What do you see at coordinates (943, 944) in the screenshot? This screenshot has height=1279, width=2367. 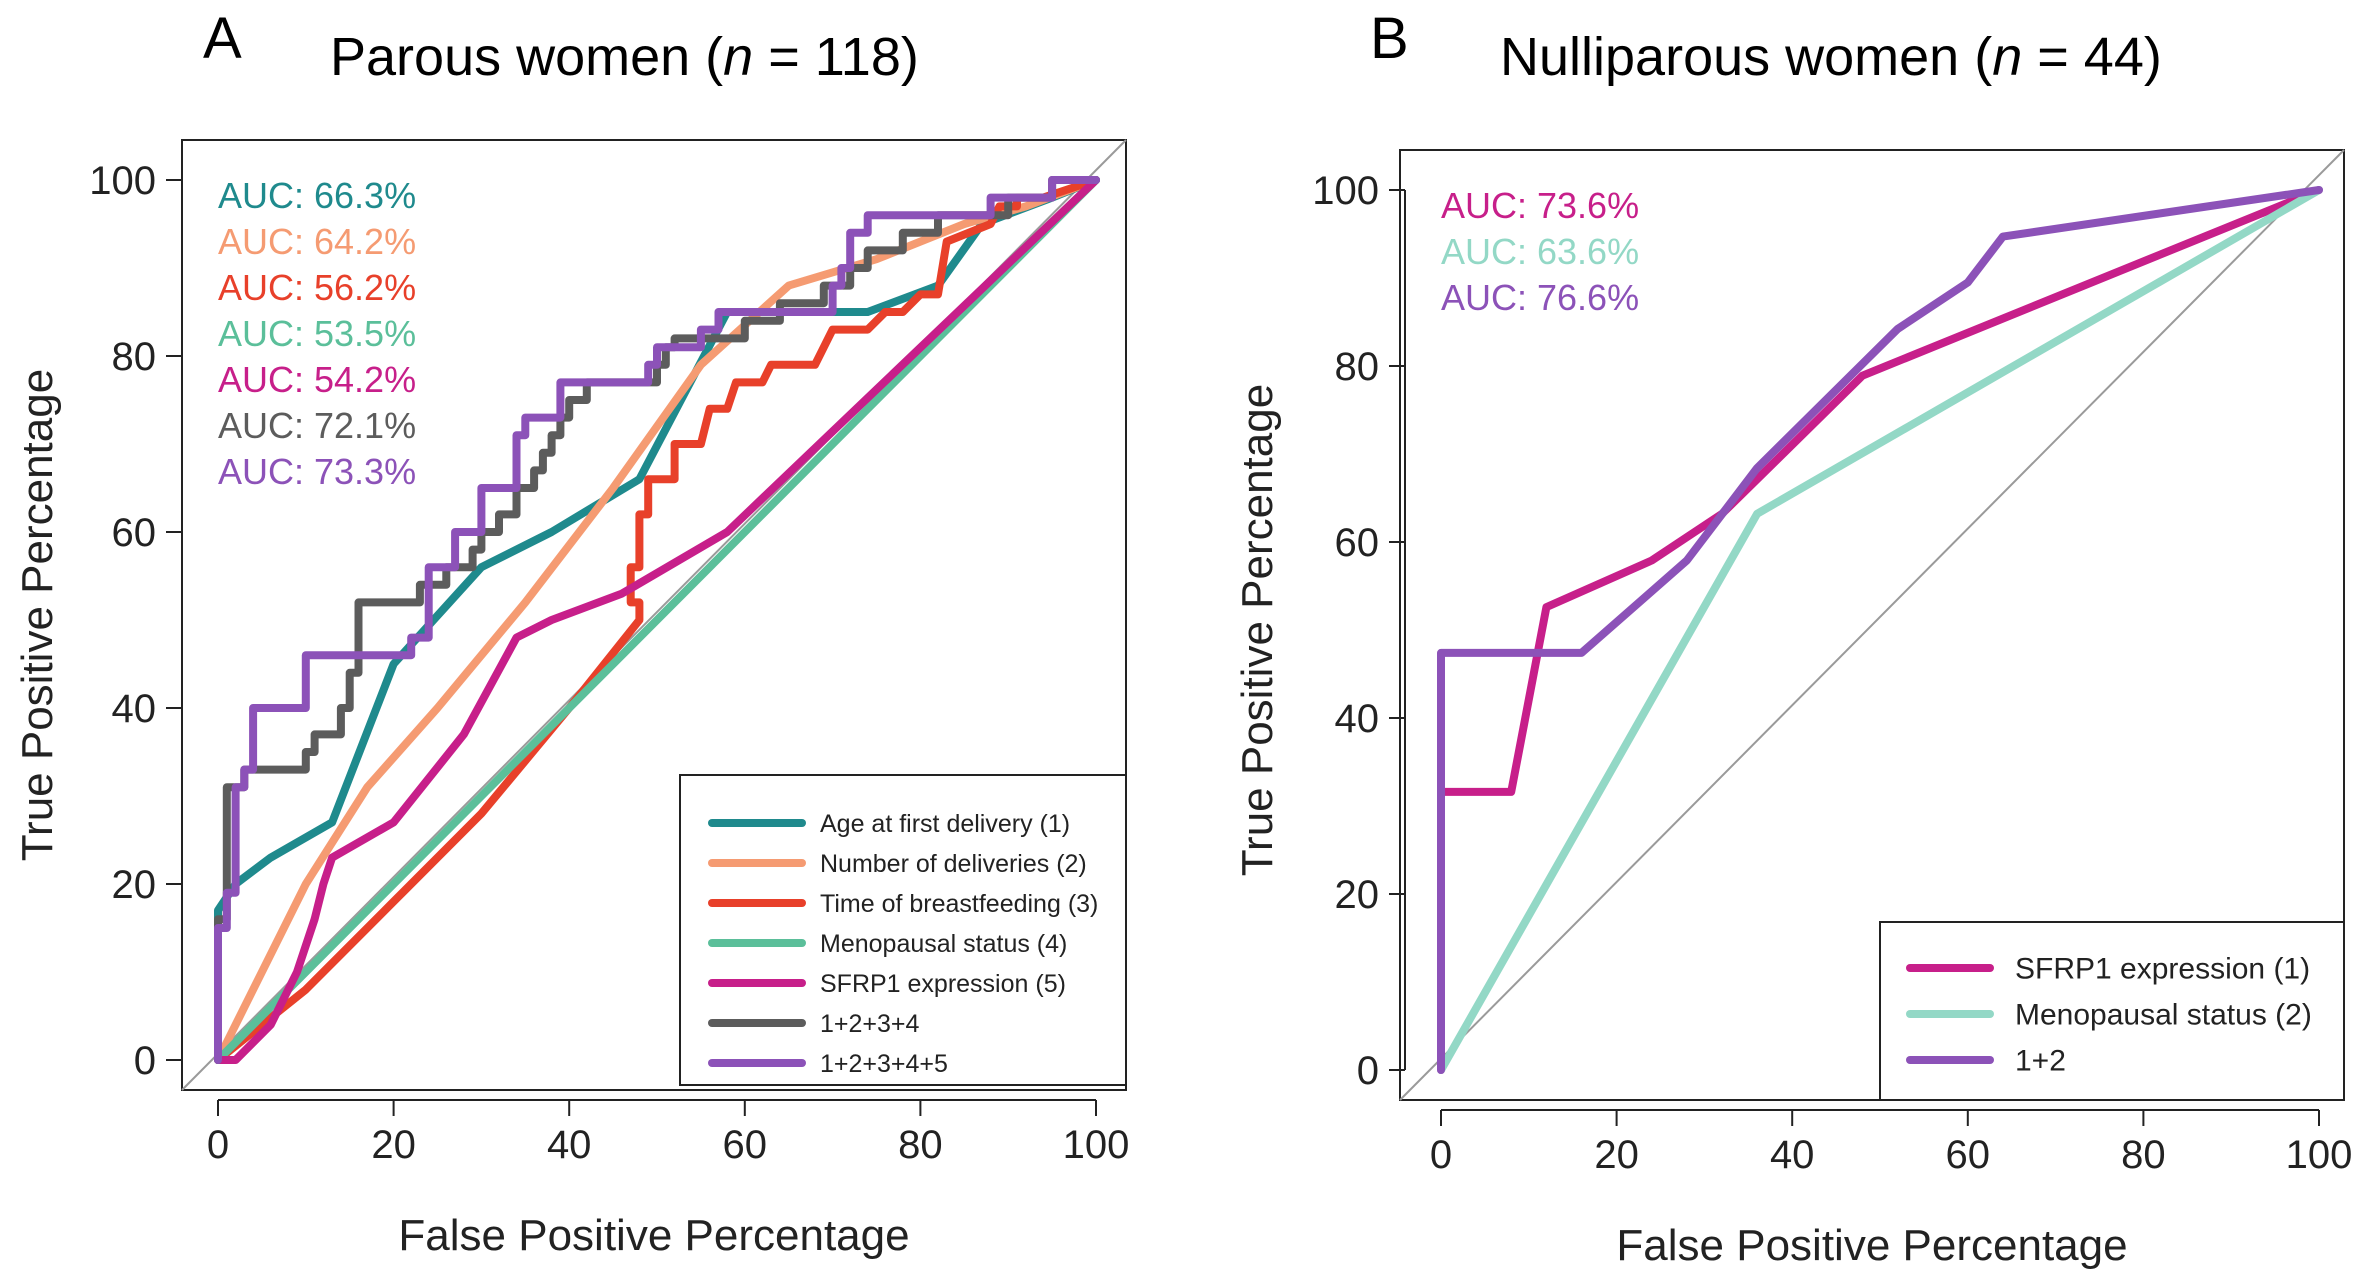 I see `legend-label-4: Menopausal status (4)` at bounding box center [943, 944].